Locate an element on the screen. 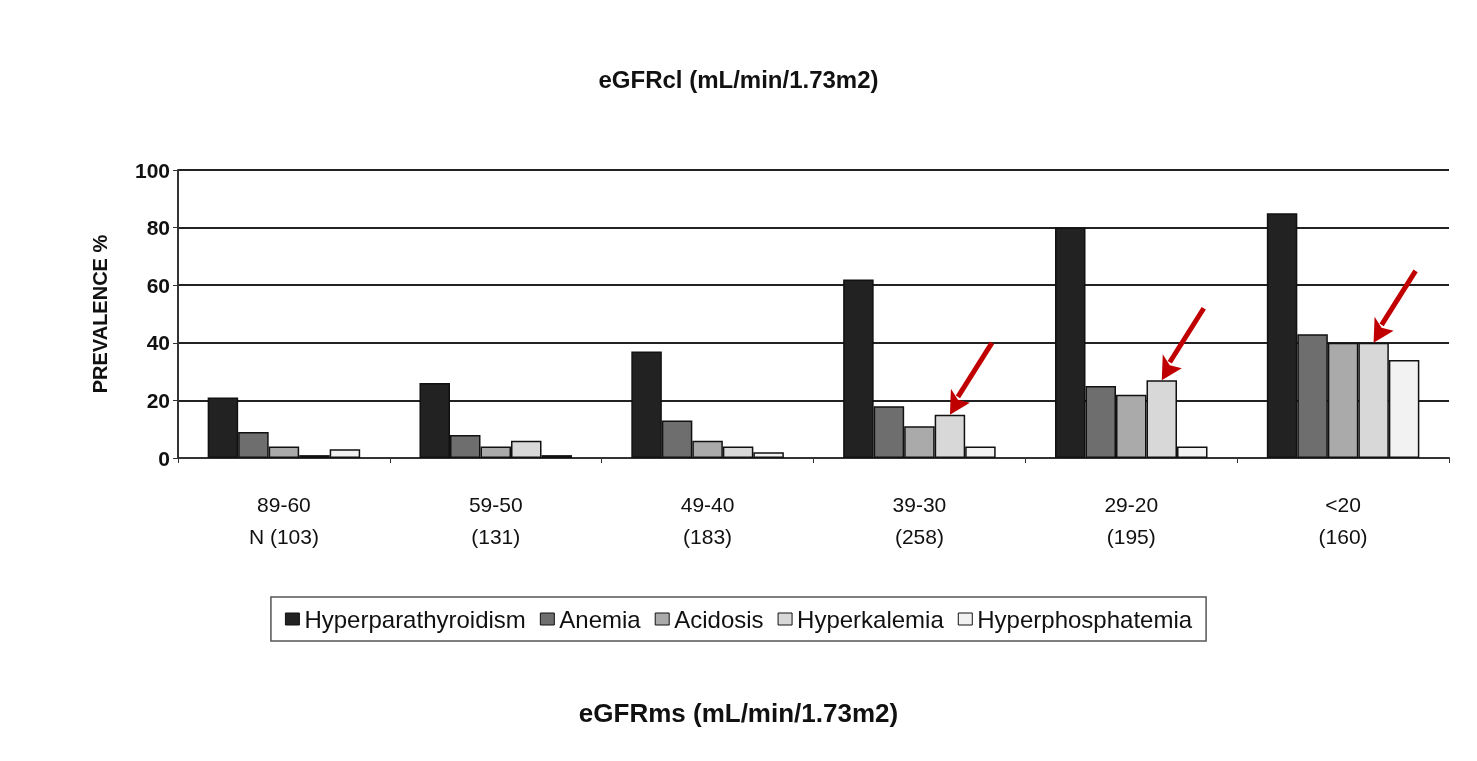 The image size is (1477, 761). y-tick-label: 60 is located at coordinates (158, 285).